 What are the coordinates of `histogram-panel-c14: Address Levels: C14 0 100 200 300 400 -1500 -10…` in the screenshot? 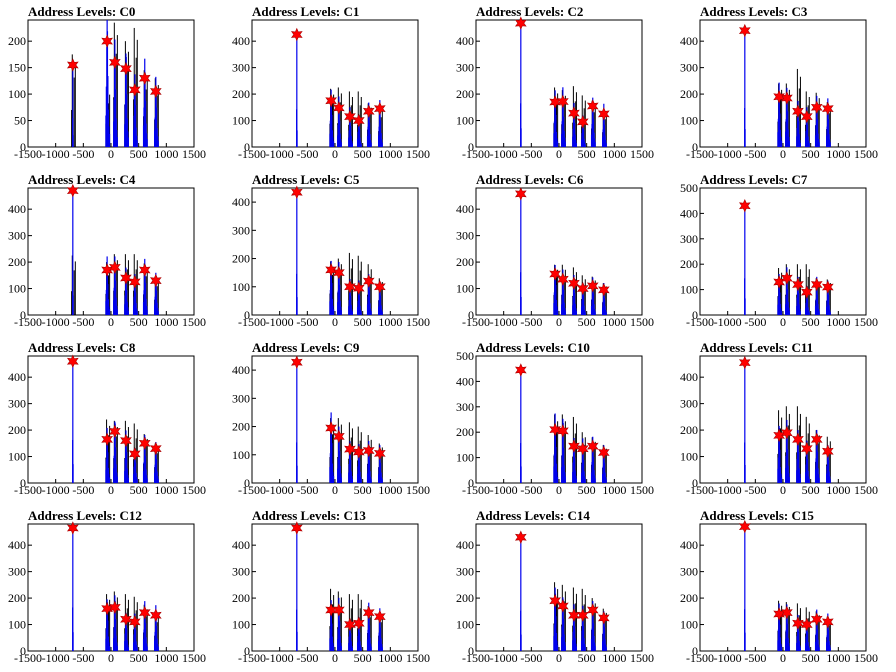 It's located at (560, 588).